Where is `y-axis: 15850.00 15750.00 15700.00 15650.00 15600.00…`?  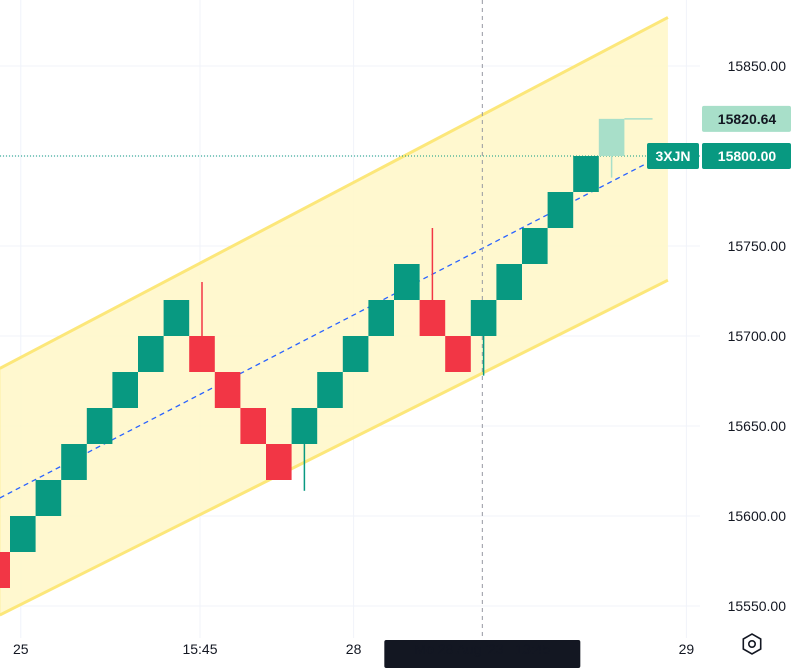
y-axis: 15850.00 15750.00 15700.00 15650.00 15600.00… is located at coordinates (752, 319).